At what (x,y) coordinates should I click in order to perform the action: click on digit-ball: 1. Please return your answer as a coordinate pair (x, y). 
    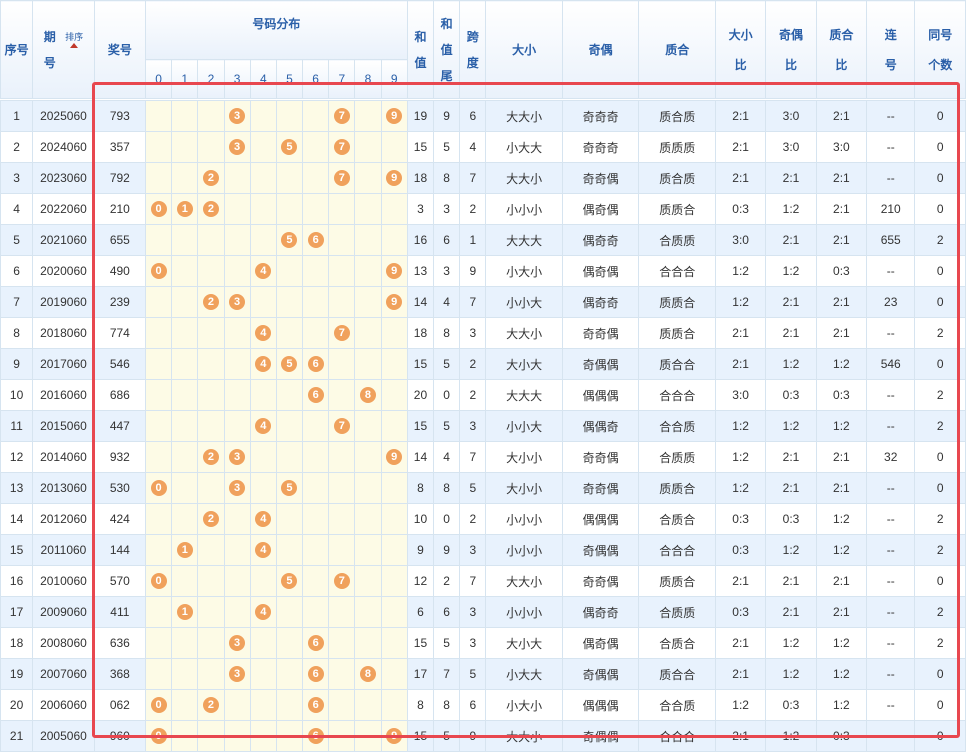
    Looking at the image, I should click on (184, 612).